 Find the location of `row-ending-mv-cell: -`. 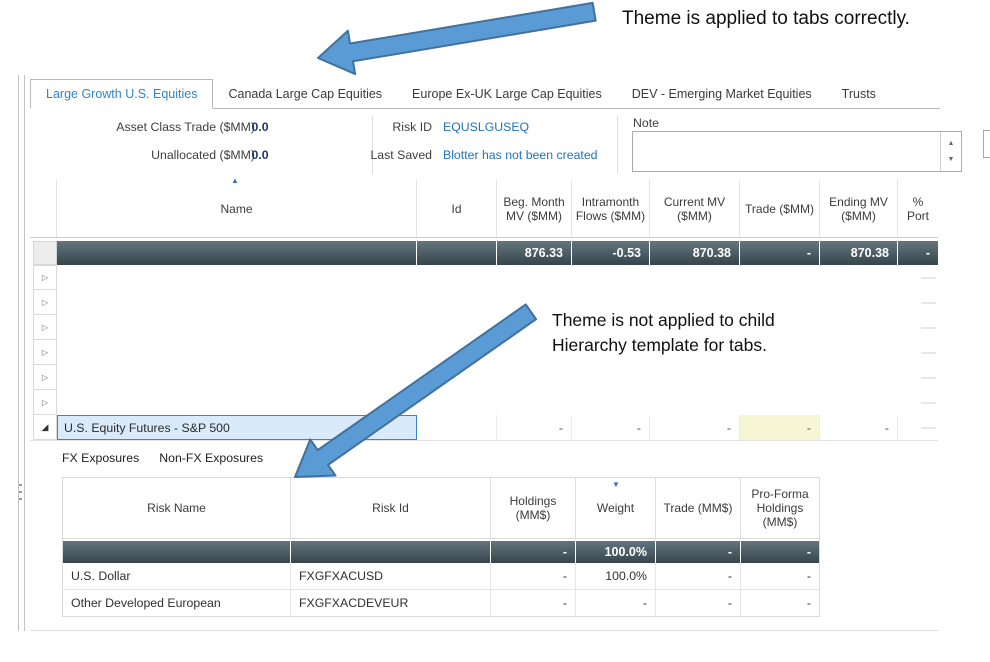

row-ending-mv-cell: - is located at coordinates (859, 427).